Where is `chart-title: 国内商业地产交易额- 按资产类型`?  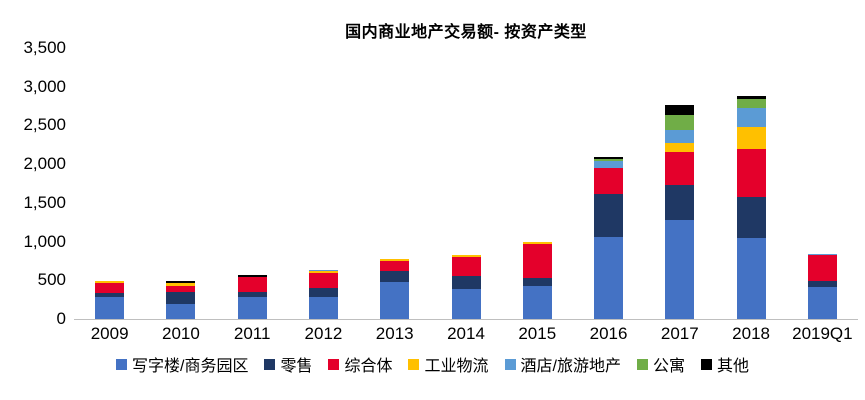
chart-title: 国内商业地产交易额- 按资产类型 is located at coordinates (466, 32).